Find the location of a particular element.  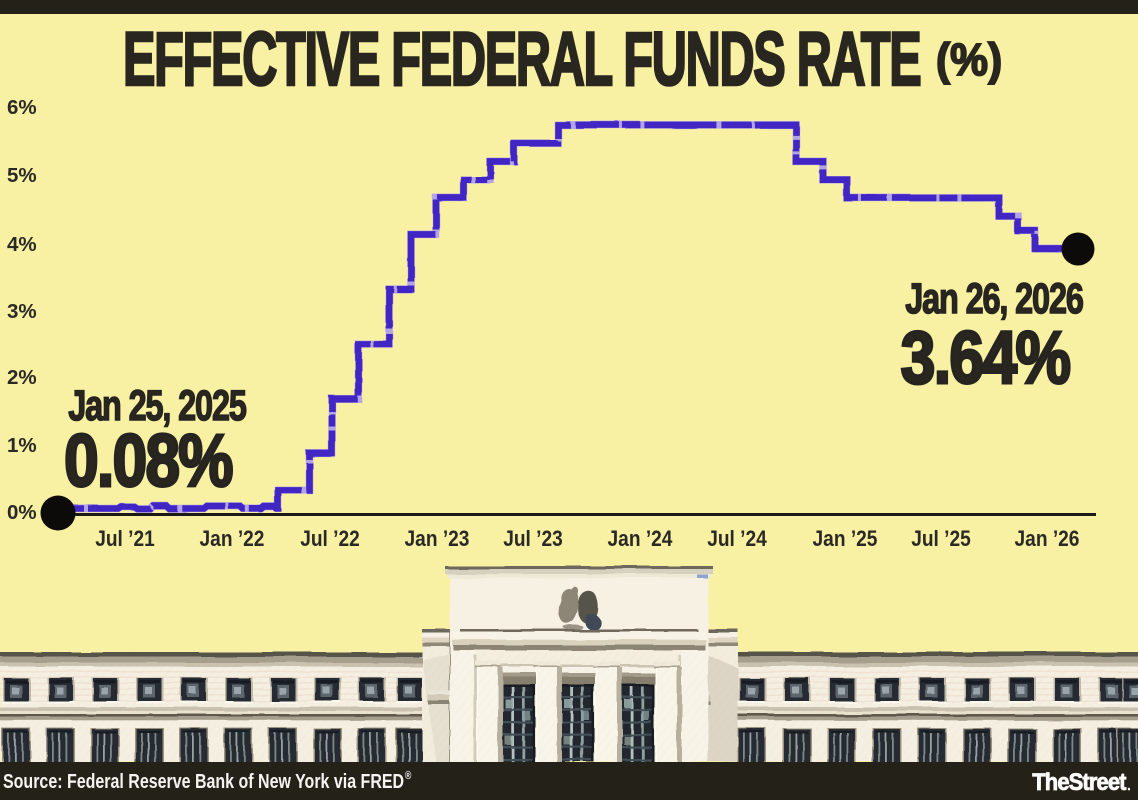

x-axis-label: Jan ’24 is located at coordinates (640, 538).